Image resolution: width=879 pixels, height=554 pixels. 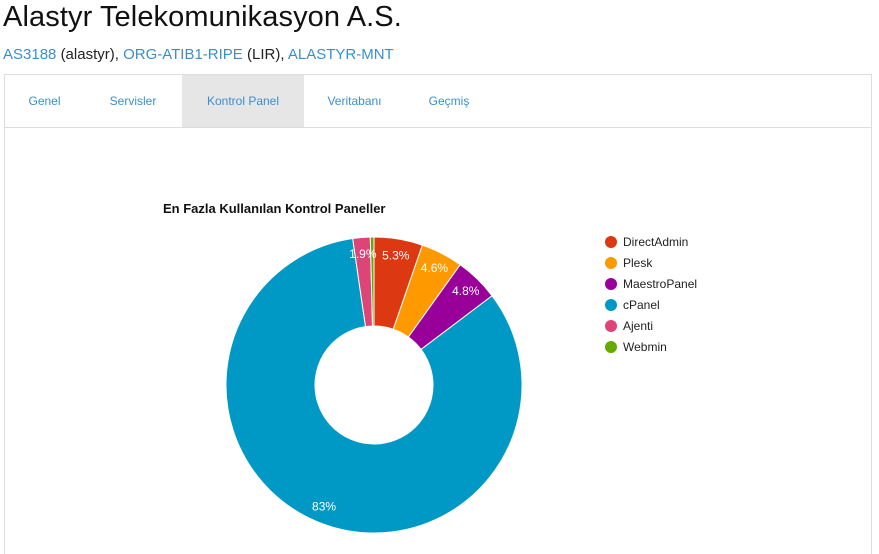 I want to click on slice-webmin, so click(x=372, y=281).